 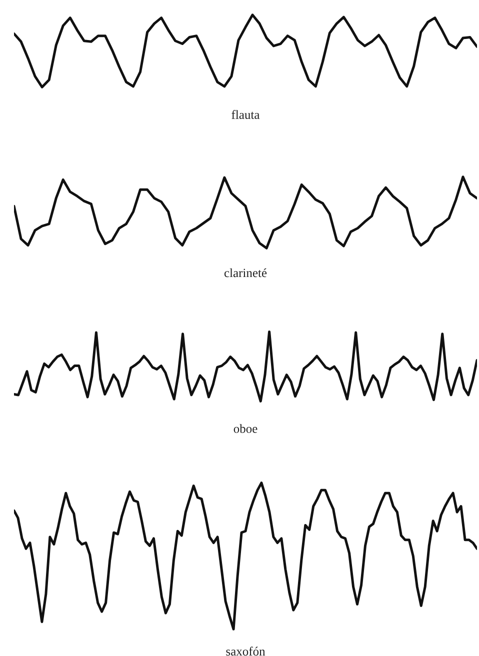 I want to click on x-axis-title: saxofón, so click(x=246, y=651).